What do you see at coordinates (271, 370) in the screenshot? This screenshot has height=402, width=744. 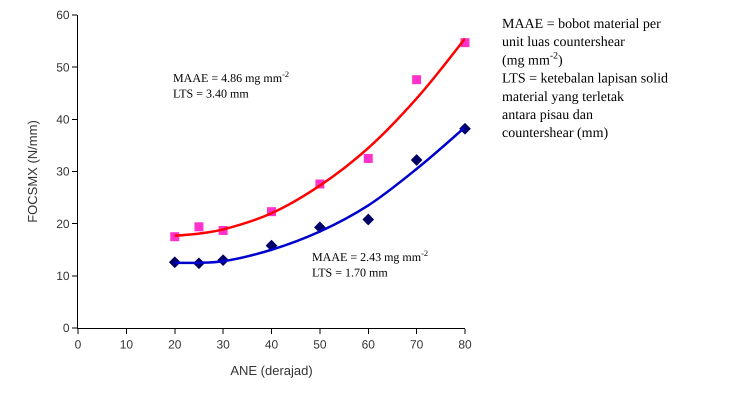 I see `x-axis-title: ANE (derajad)` at bounding box center [271, 370].